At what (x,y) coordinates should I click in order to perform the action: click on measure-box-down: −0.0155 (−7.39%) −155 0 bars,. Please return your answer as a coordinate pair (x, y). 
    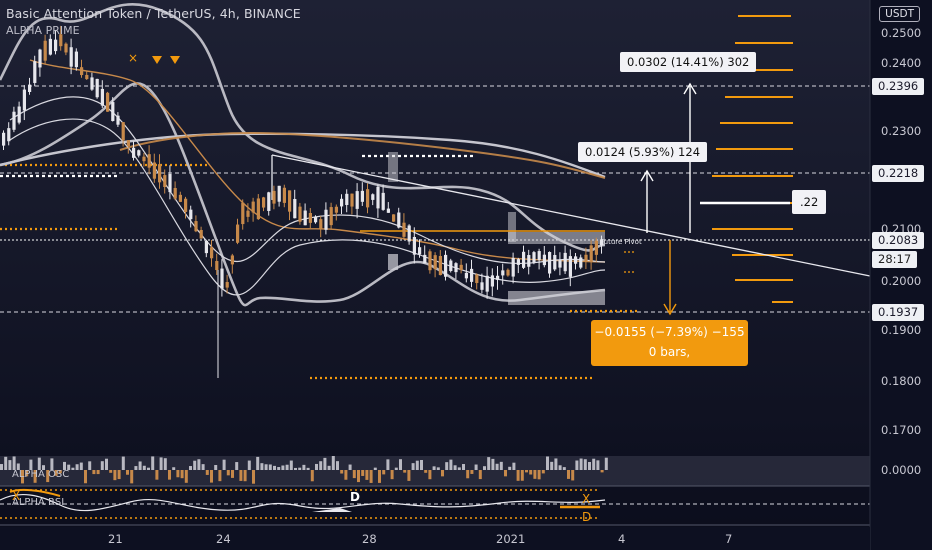
    Looking at the image, I should click on (669, 343).